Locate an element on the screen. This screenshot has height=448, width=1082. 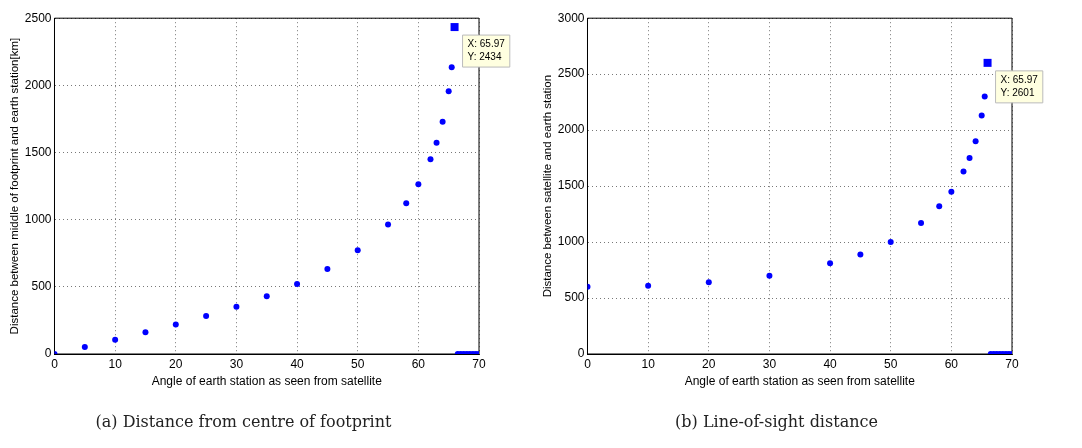
y-axis-title: Distance between satellite and earth station is located at coordinates (547, 186).